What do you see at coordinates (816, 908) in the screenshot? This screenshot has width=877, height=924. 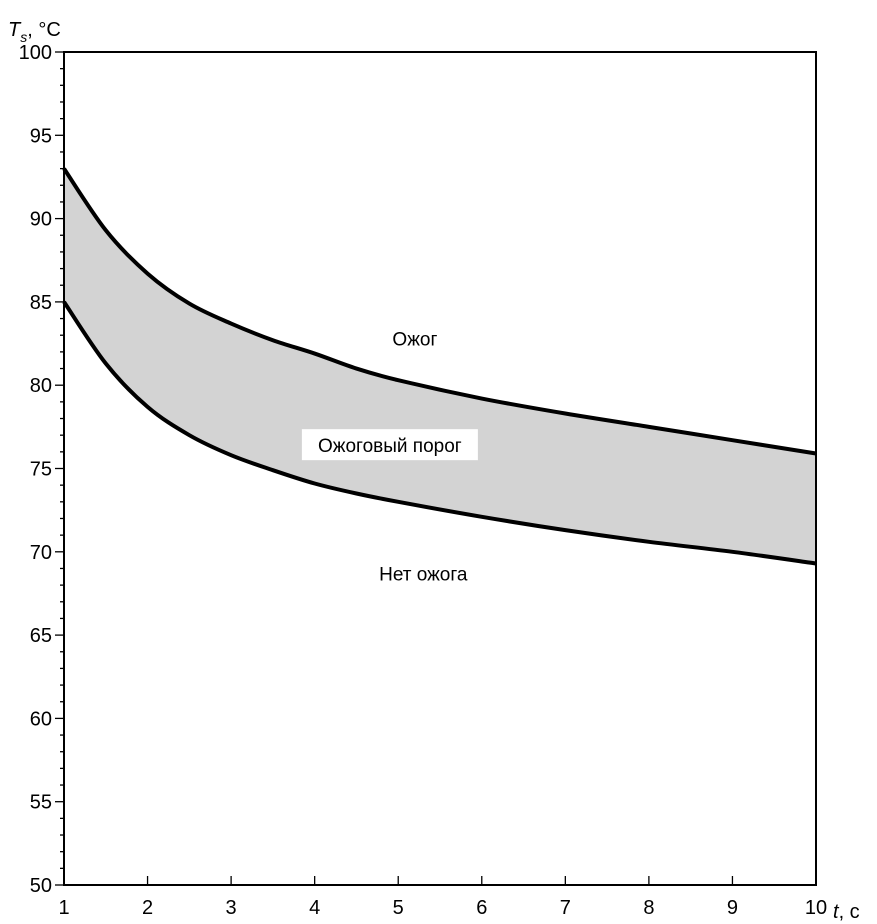 I see `x-tick-label: 10` at bounding box center [816, 908].